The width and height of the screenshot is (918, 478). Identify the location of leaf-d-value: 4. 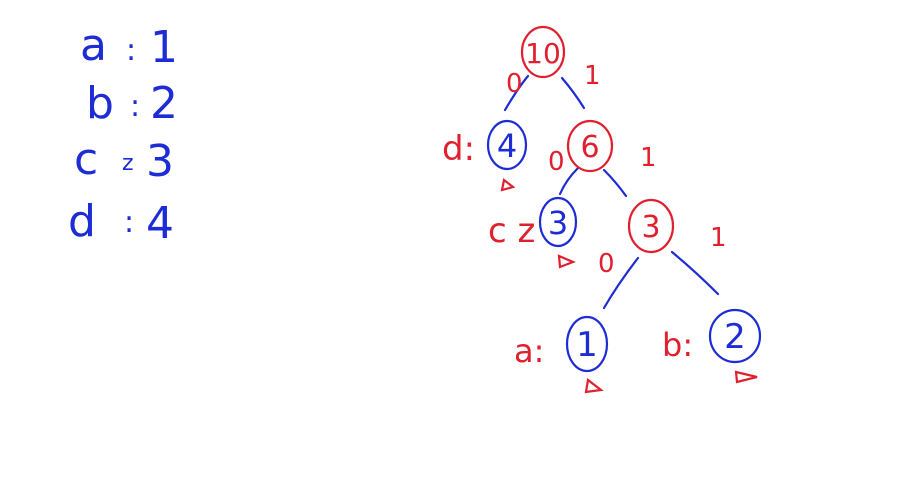
(507, 146).